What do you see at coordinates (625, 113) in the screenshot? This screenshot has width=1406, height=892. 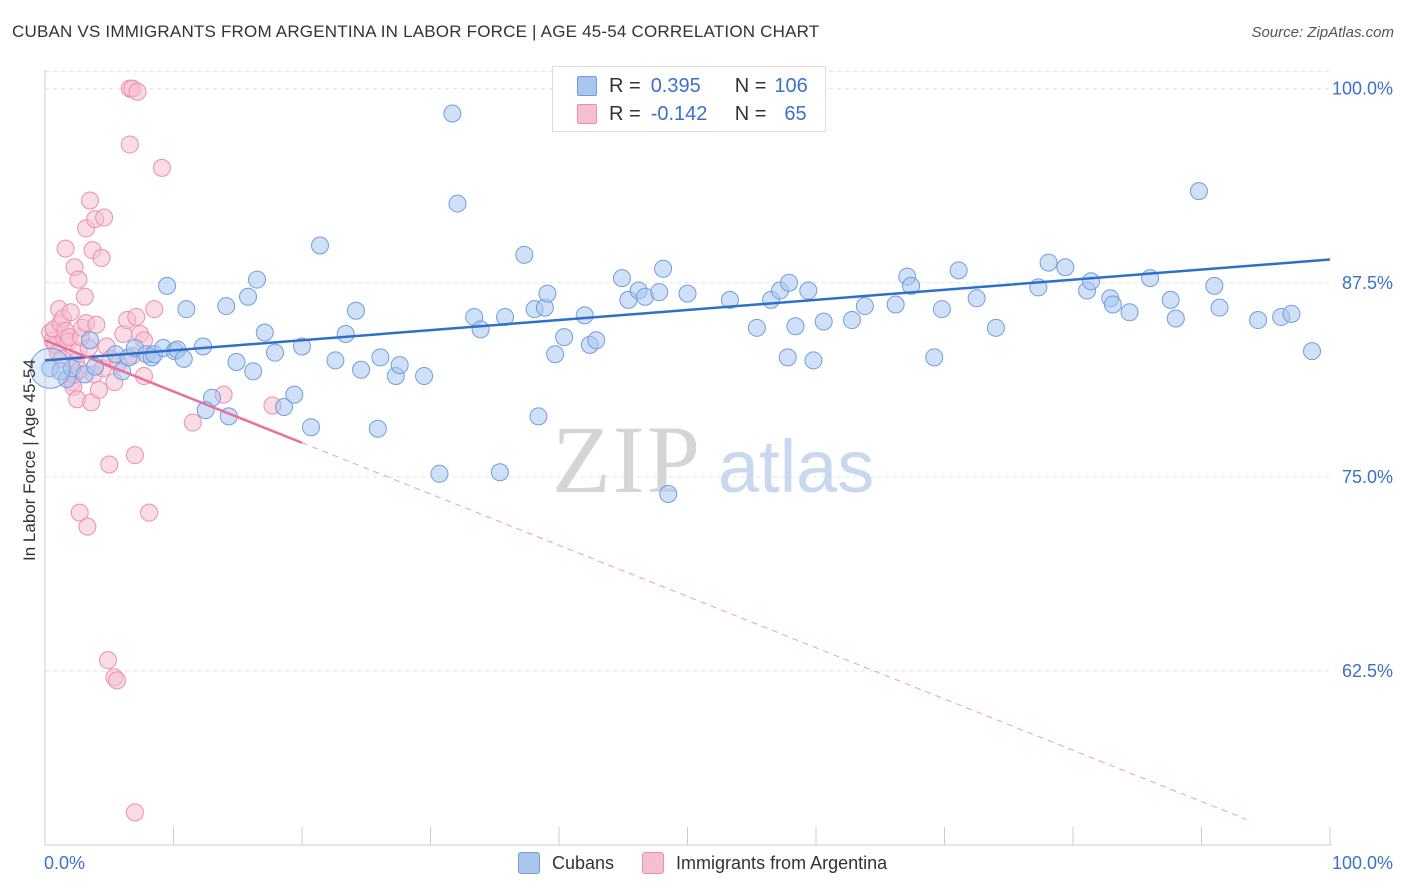 I see `legend-r-key: R =` at bounding box center [625, 113].